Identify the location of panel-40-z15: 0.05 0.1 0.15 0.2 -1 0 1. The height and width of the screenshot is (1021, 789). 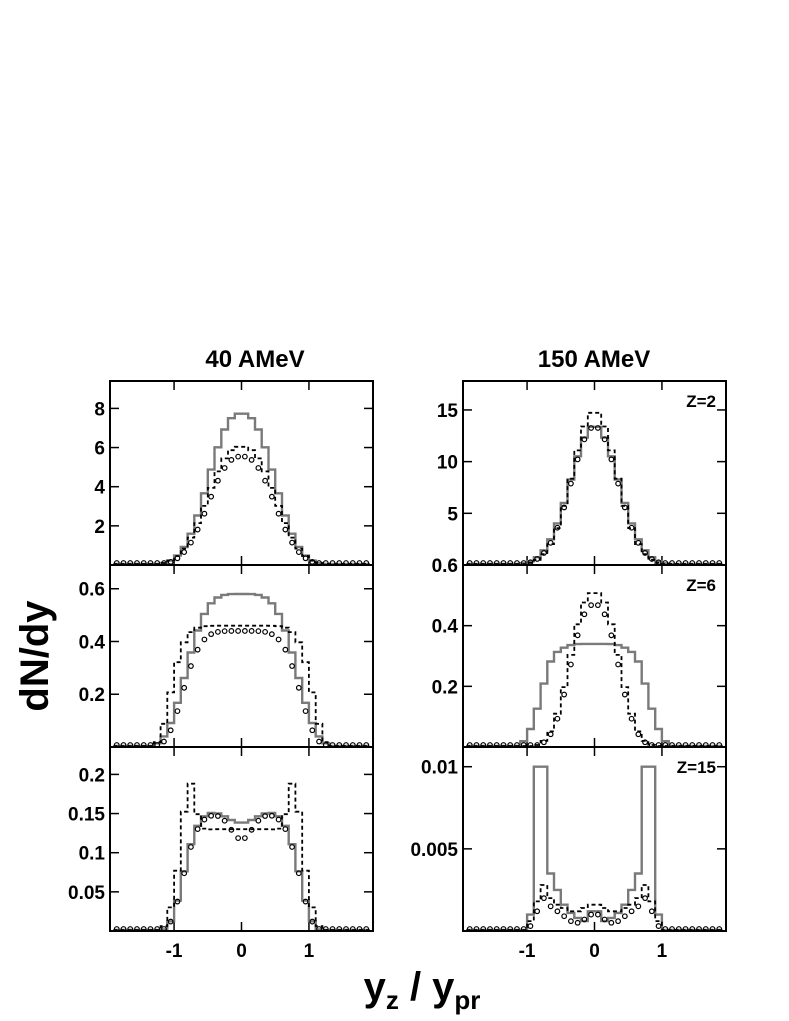
(221, 854).